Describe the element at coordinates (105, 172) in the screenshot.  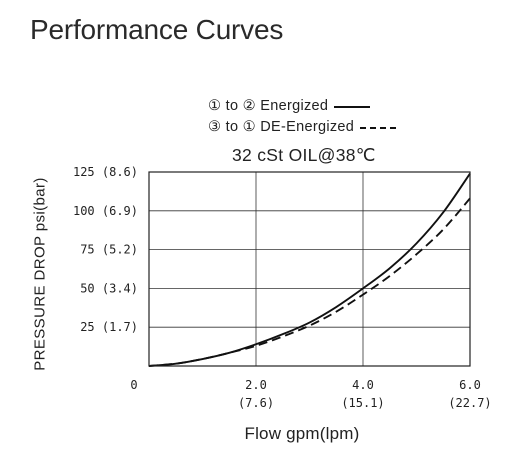
I see `y-tick-label: 125 (8.6)` at that location.